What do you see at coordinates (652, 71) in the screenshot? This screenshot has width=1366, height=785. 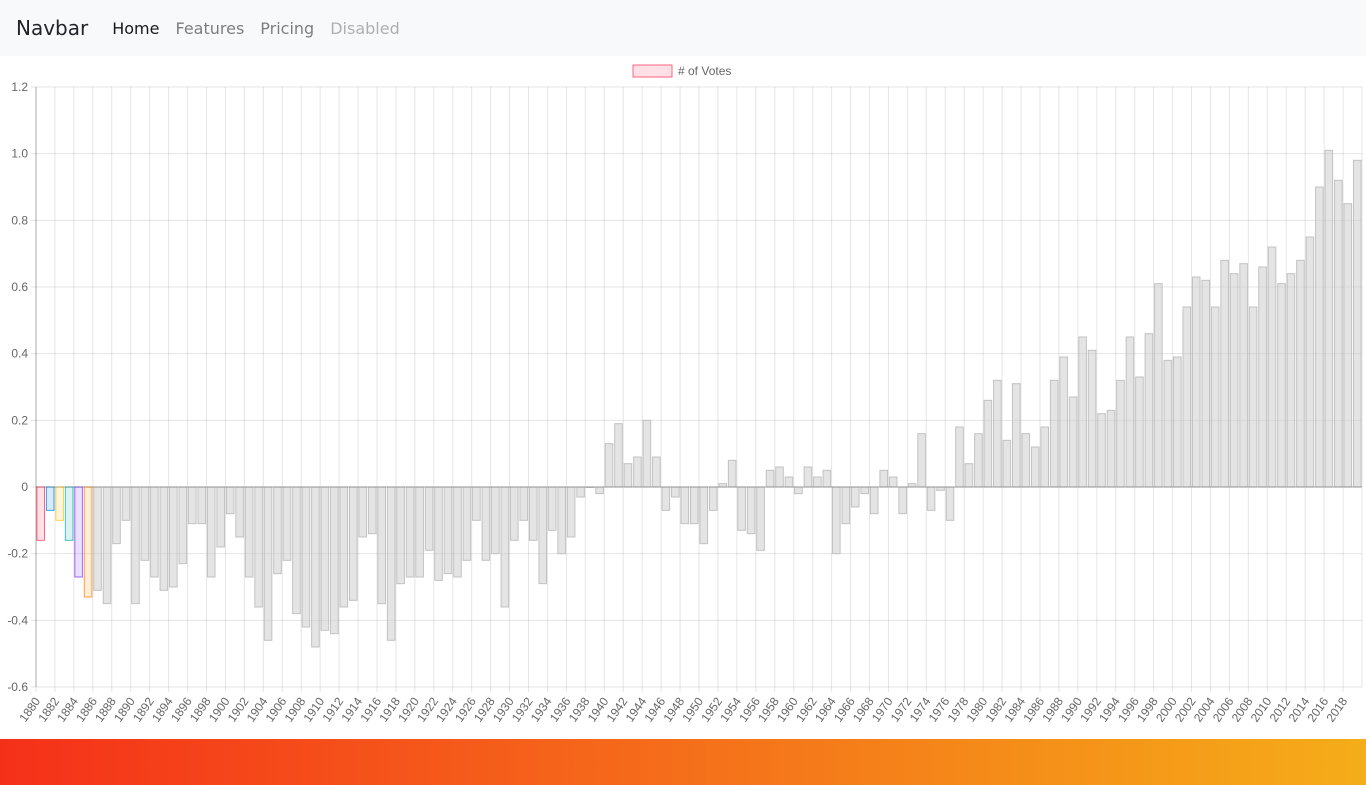 I see `legend-swatch` at bounding box center [652, 71].